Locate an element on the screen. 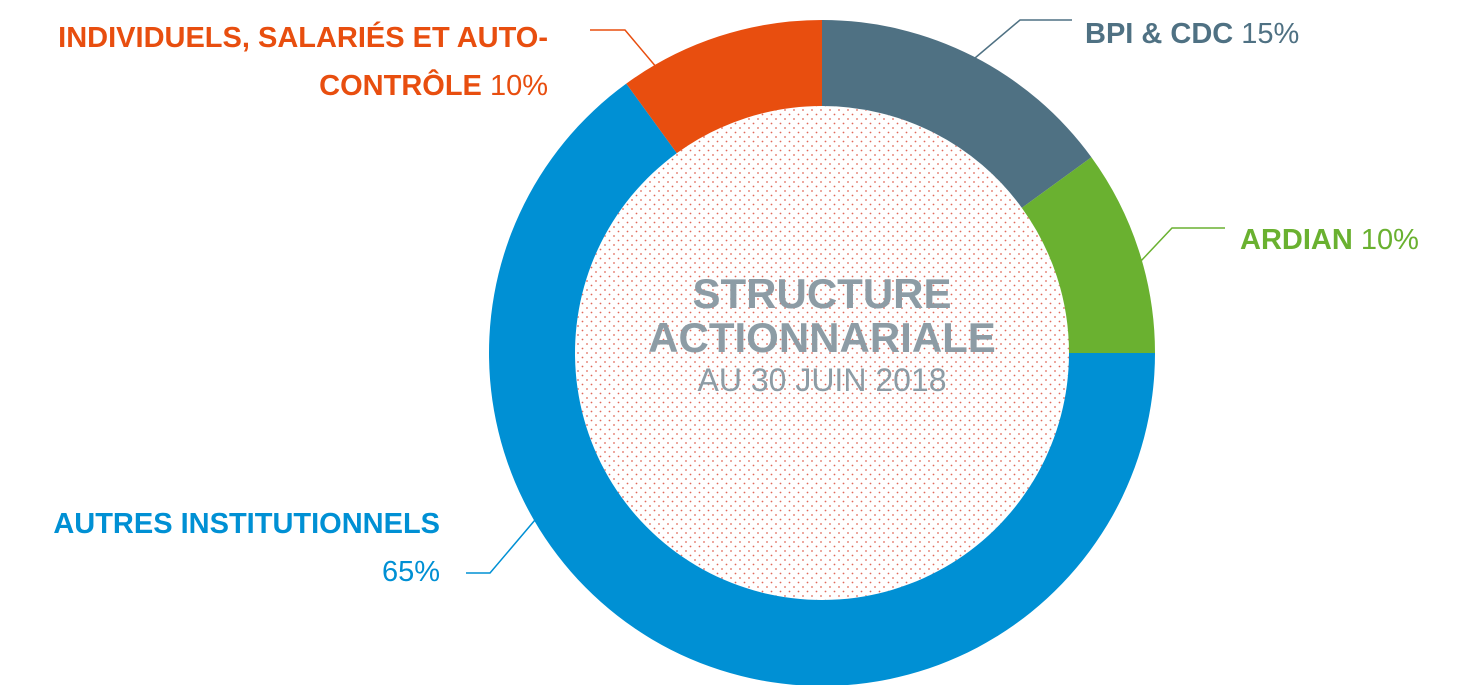  segment-label: AUTRES INSTITUTIONNELS 65% is located at coordinates (225, 548).